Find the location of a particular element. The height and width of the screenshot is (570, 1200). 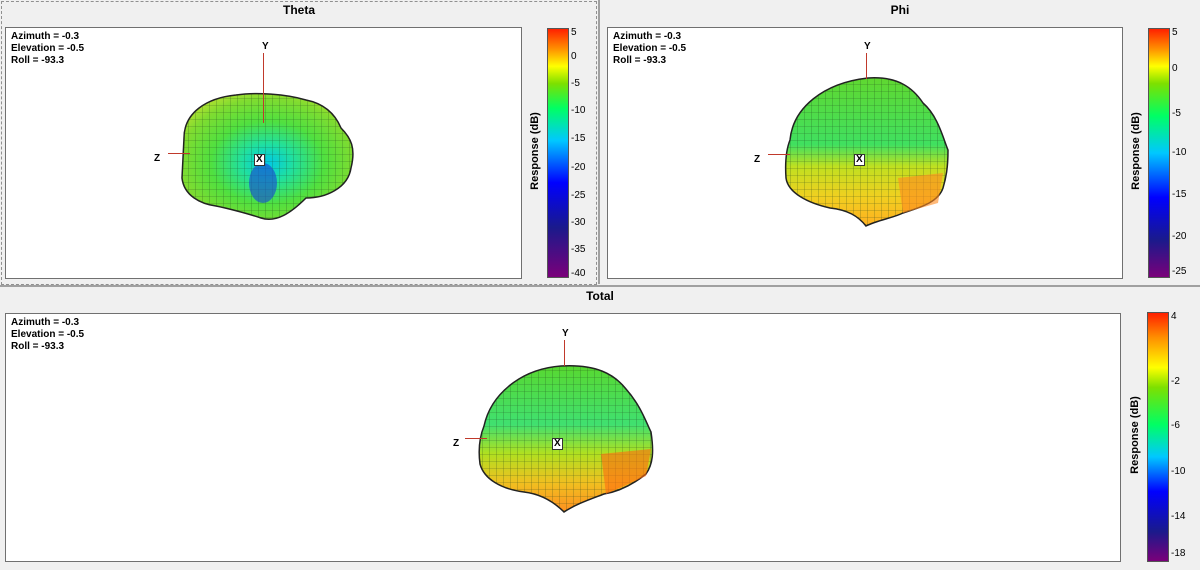

total-y-axis-label: Y is located at coordinates (565, 333).